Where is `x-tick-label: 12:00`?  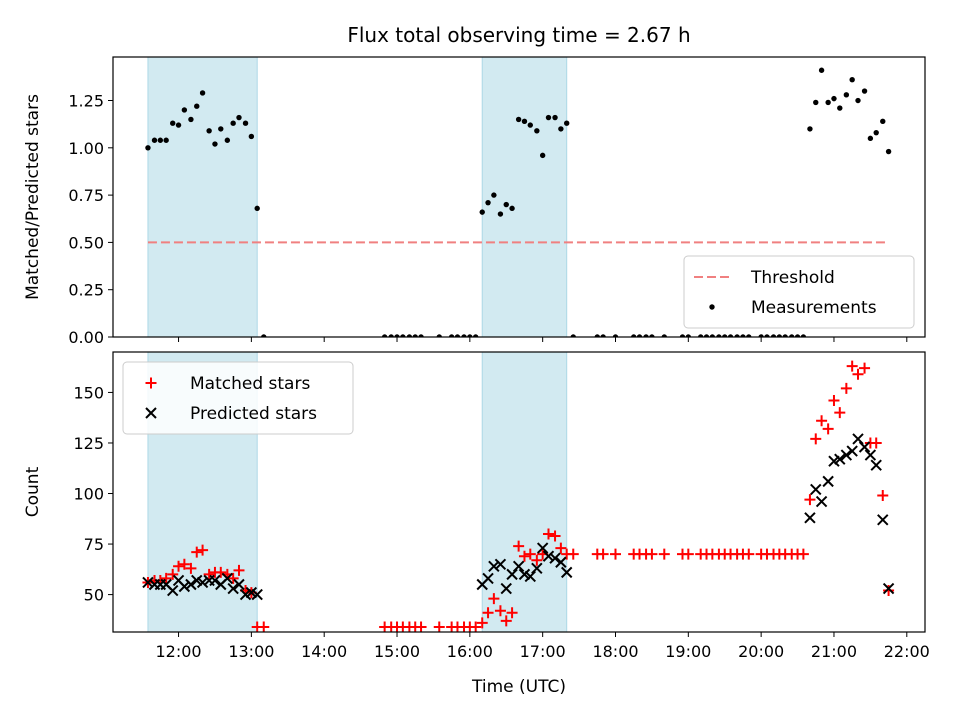
x-tick-label: 12:00 is located at coordinates (178, 651).